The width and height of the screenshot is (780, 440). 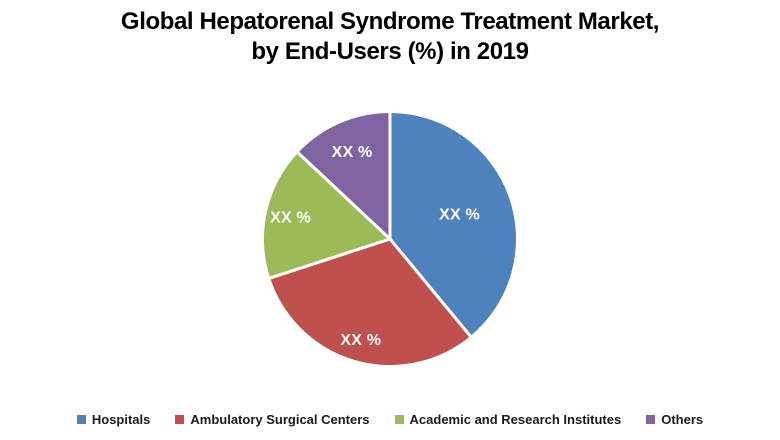 I want to click on legend-item-ambulatory-surgical-centers: Ambulatory Surgical Centers, so click(x=272, y=419).